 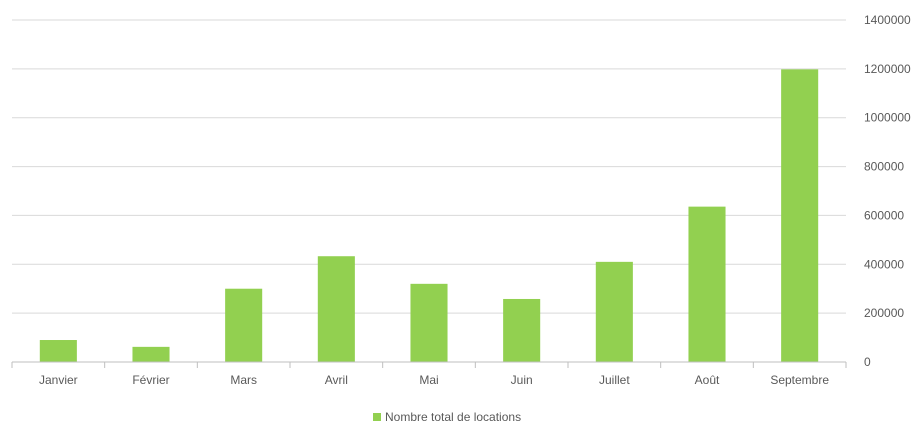 What do you see at coordinates (150, 380) in the screenshot?
I see `x-tick-label: Février` at bounding box center [150, 380].